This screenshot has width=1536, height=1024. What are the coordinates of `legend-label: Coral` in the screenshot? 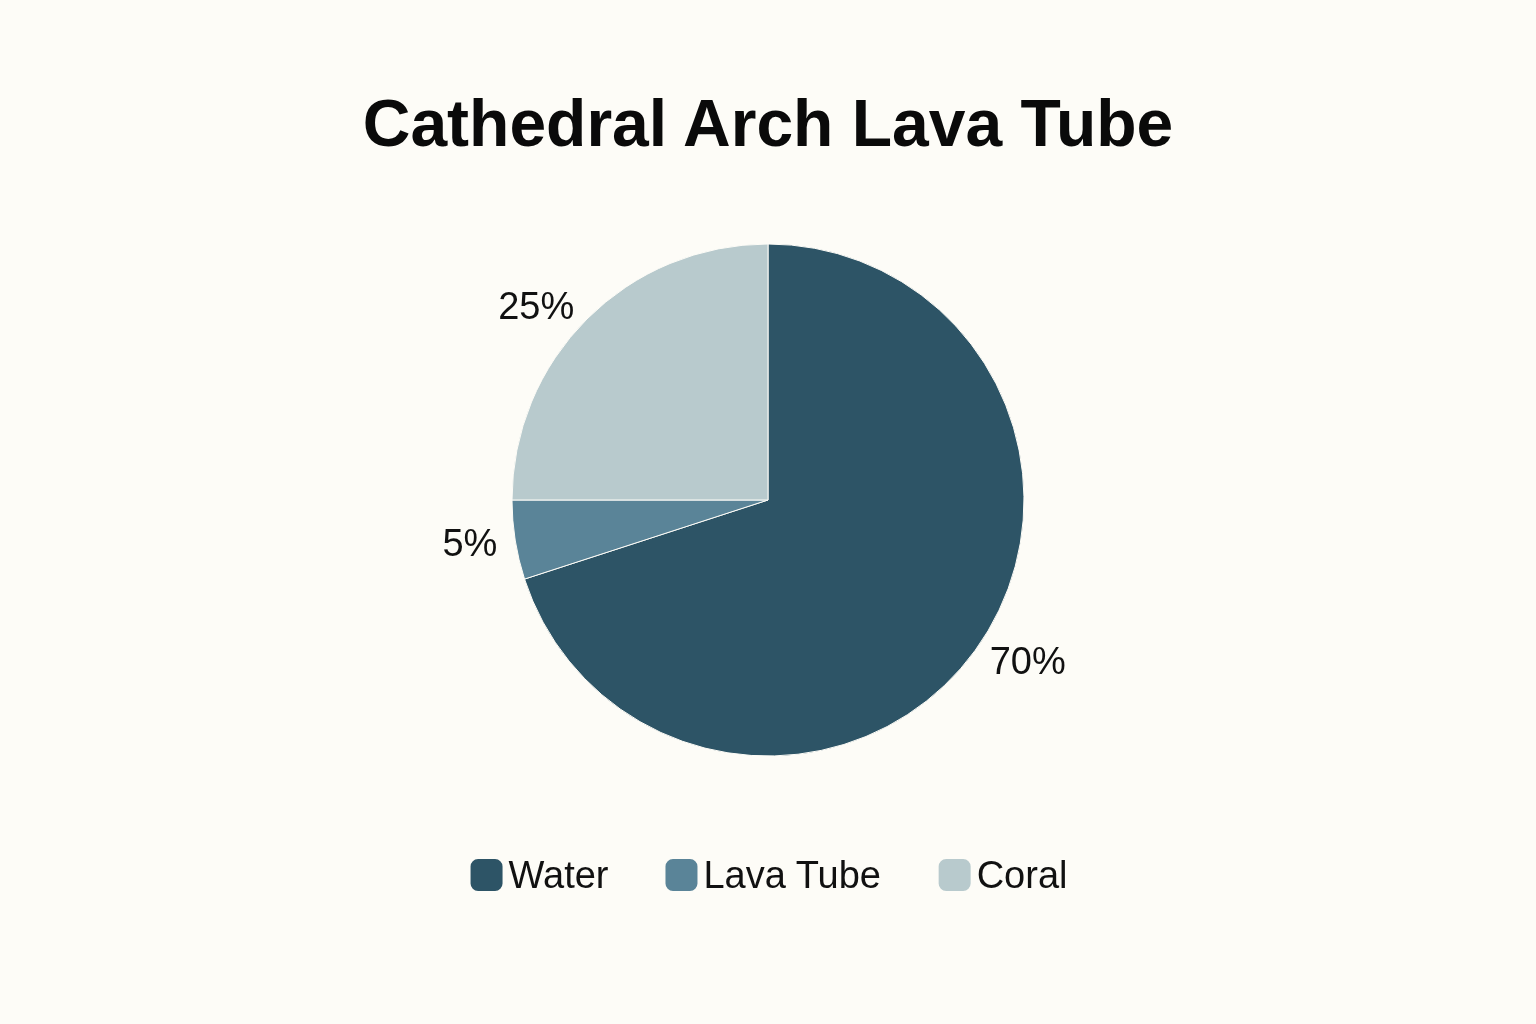 It's located at (1022, 875).